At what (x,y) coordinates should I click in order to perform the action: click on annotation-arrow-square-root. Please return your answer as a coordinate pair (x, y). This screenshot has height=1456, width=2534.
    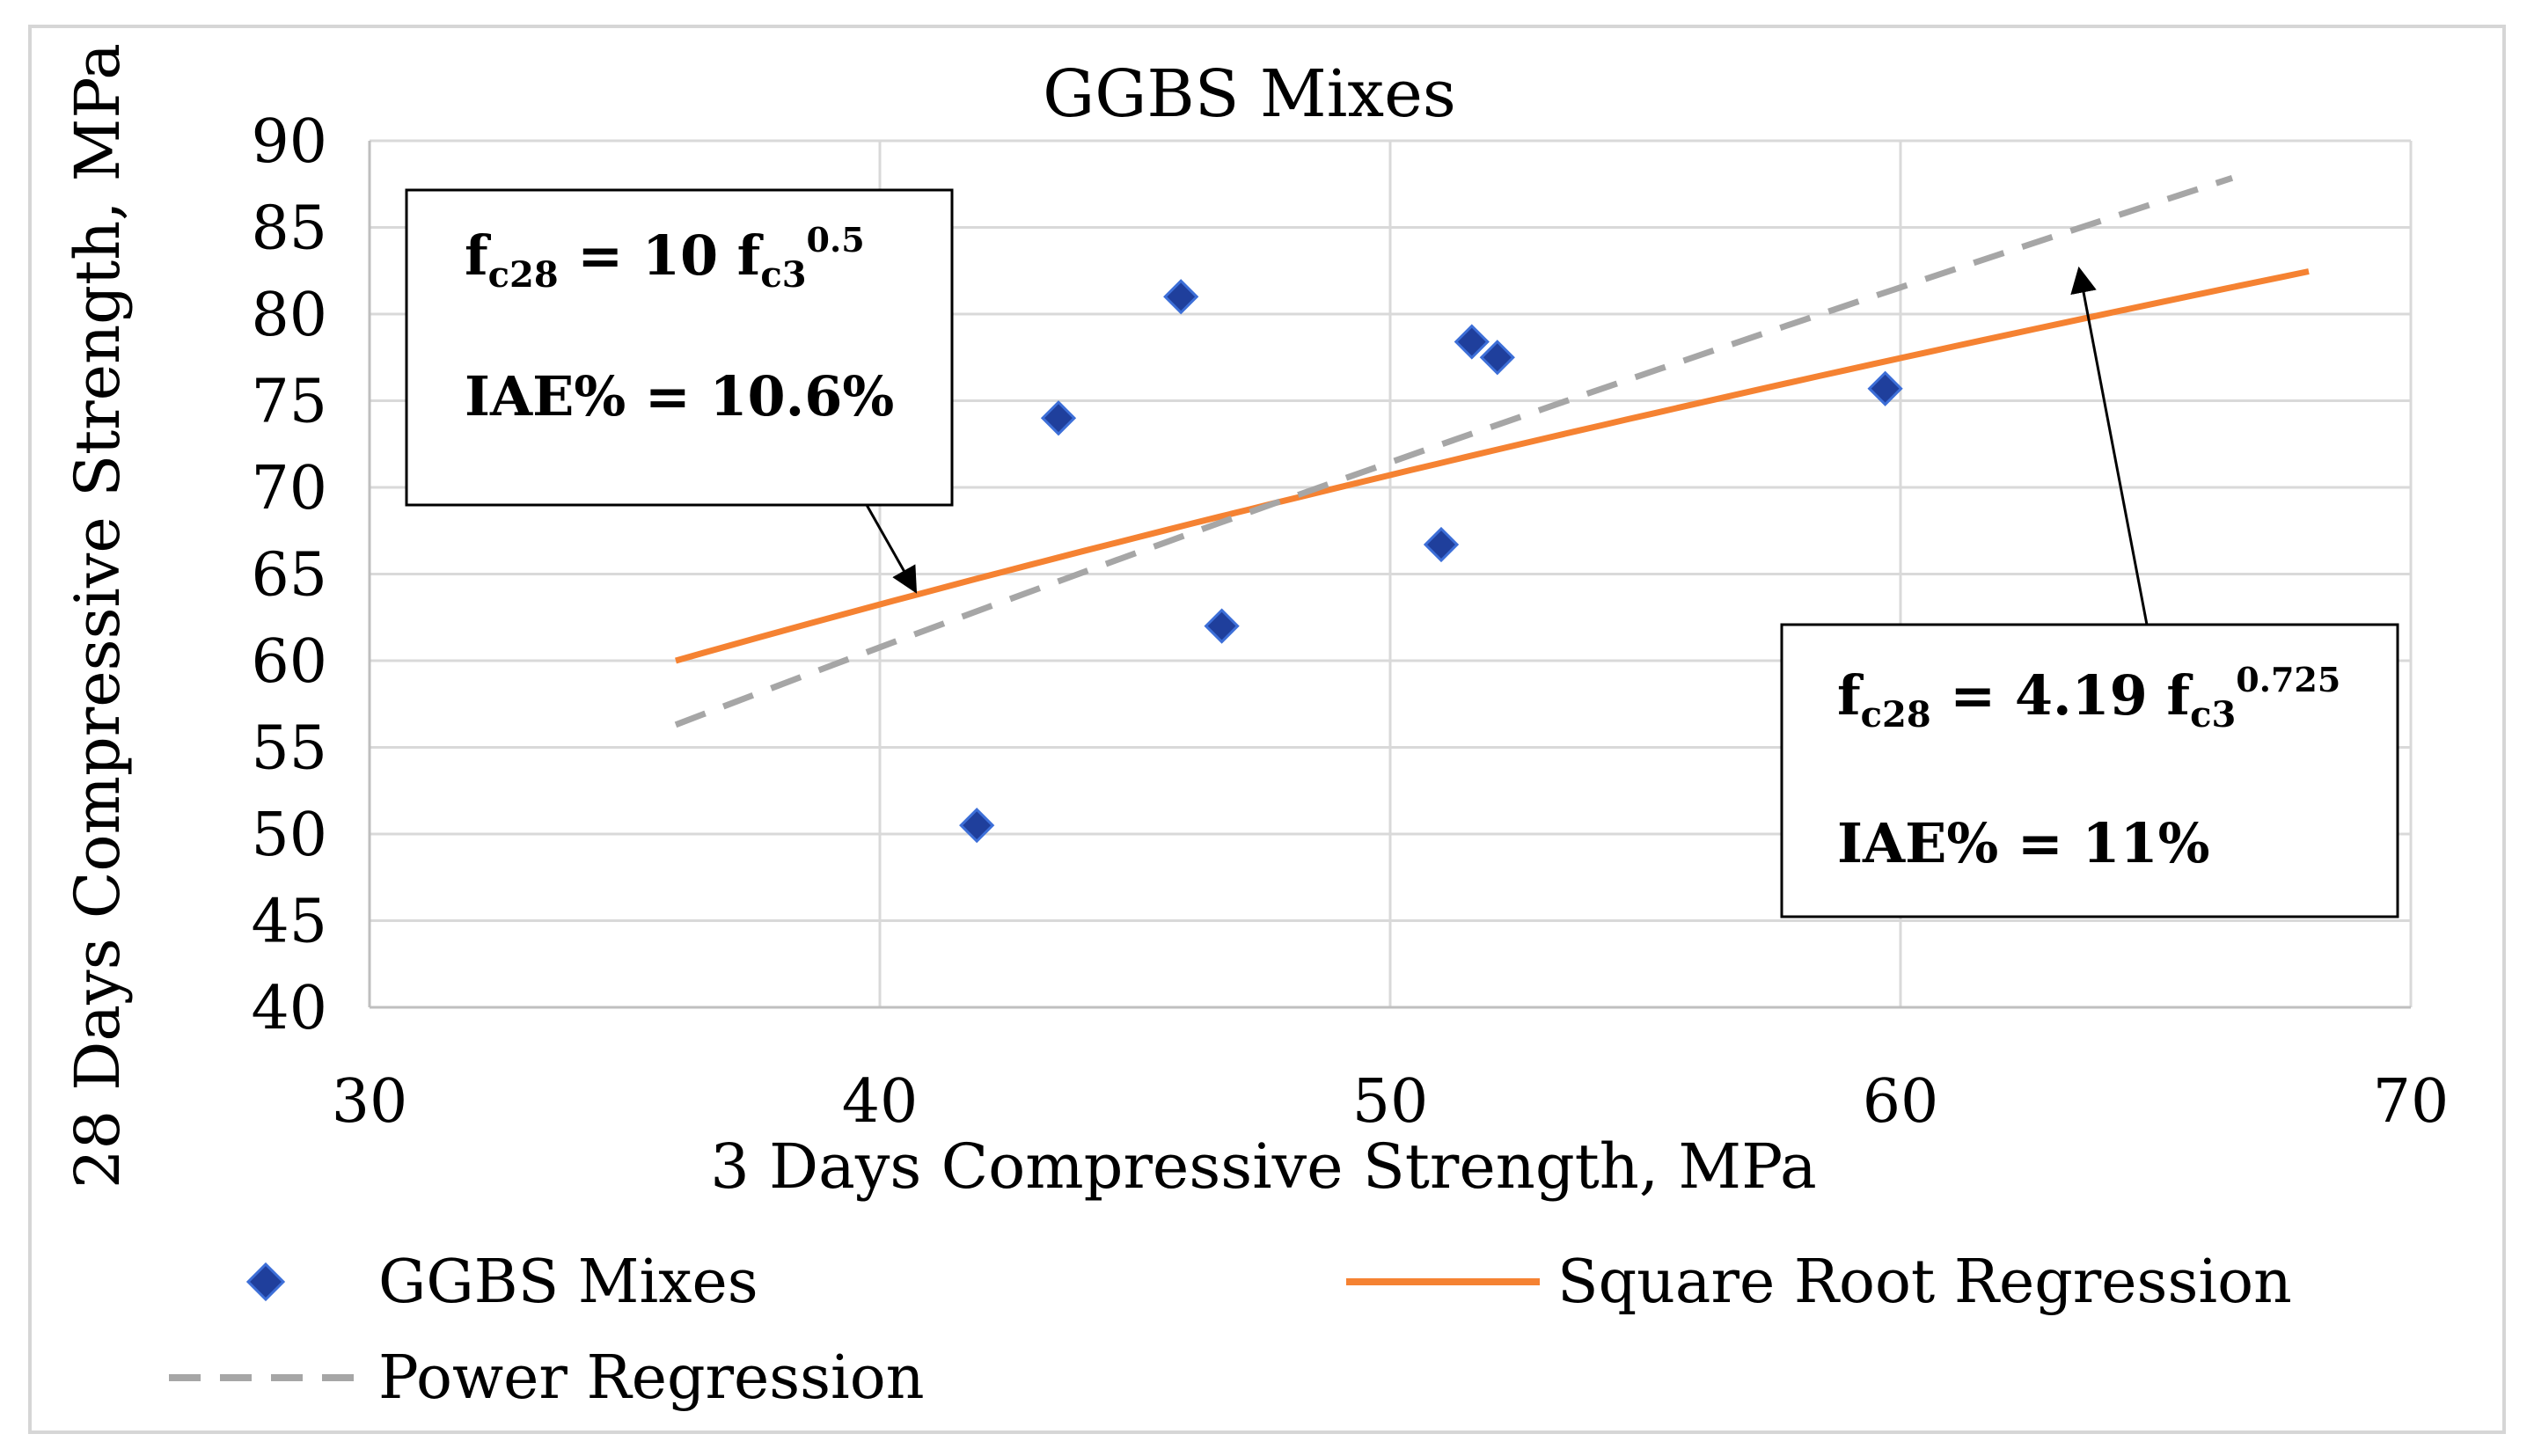
    Looking at the image, I should click on (891, 549).